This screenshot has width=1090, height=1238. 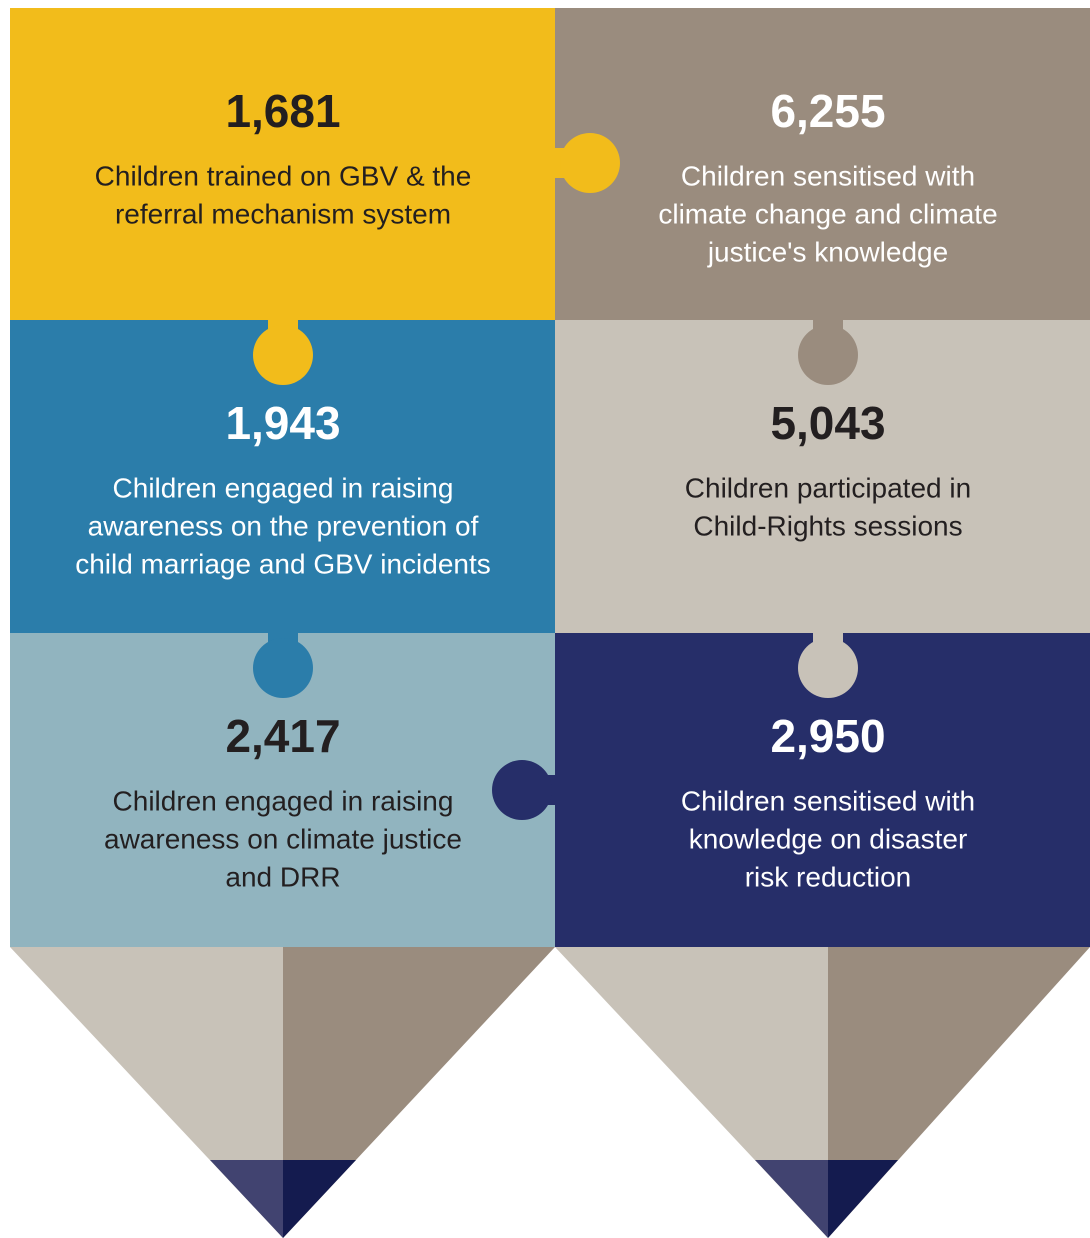 What do you see at coordinates (827, 251) in the screenshot?
I see `tile-label: justice's knowledge` at bounding box center [827, 251].